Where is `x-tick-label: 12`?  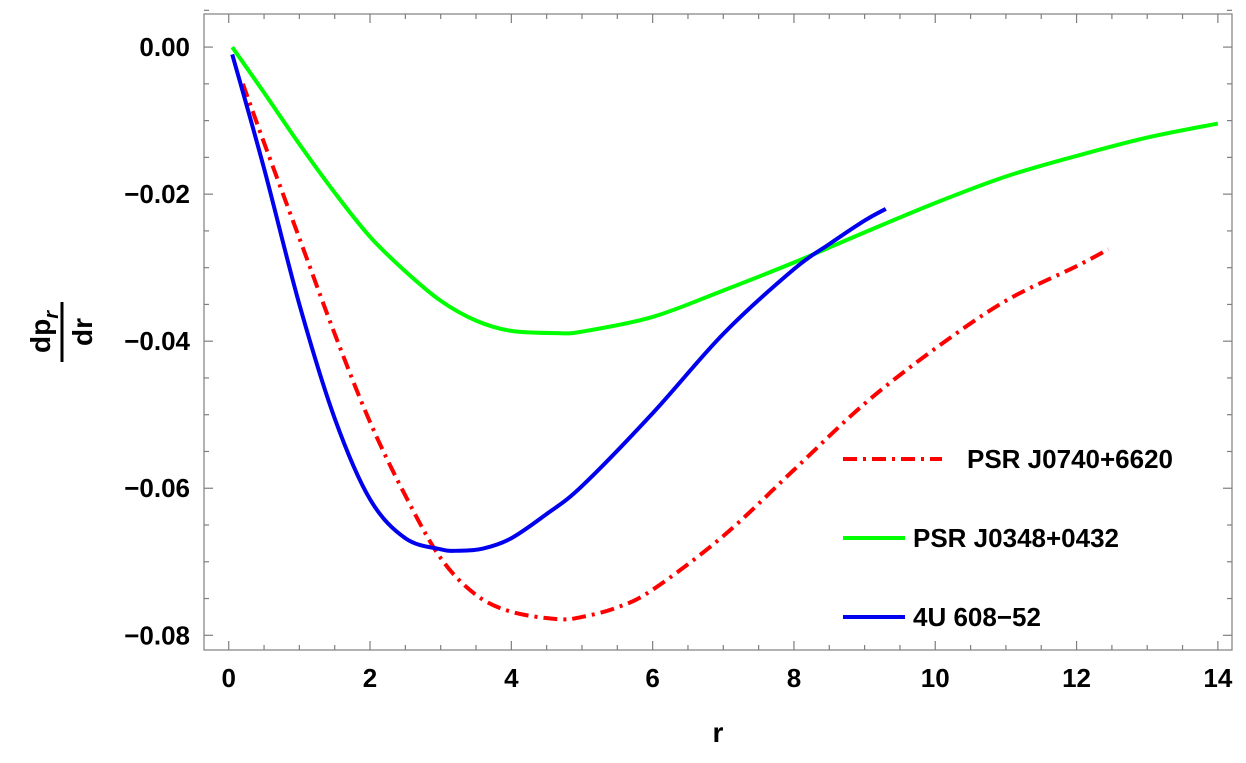
x-tick-label: 12 is located at coordinates (1076, 678).